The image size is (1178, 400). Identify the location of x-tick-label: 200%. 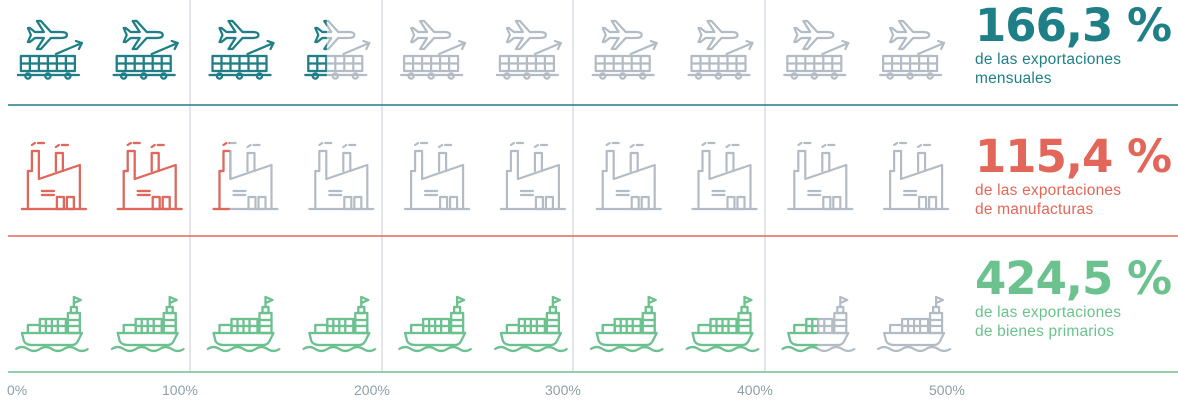
(372, 390).